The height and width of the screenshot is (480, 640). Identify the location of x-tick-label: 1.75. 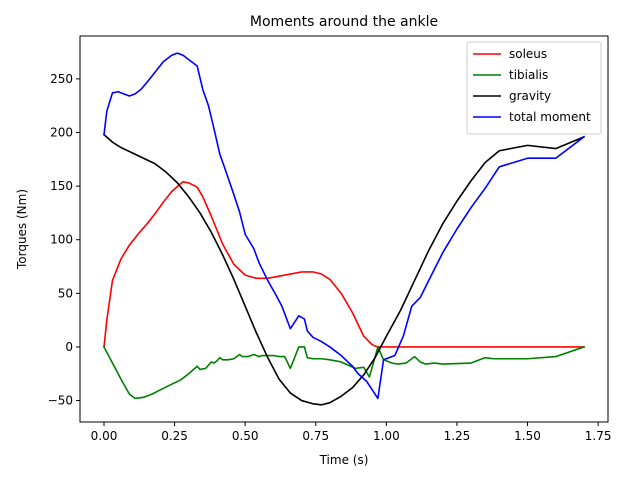
(598, 436).